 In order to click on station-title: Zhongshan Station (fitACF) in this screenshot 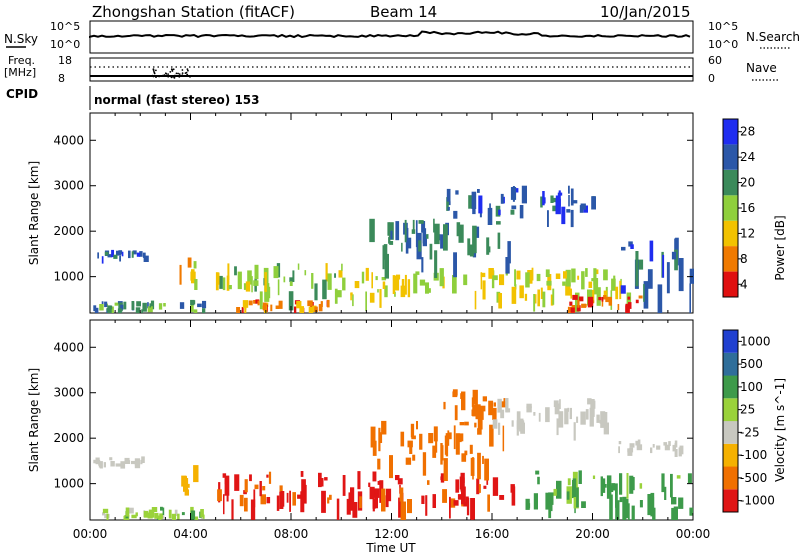, I will do `click(193, 12)`.